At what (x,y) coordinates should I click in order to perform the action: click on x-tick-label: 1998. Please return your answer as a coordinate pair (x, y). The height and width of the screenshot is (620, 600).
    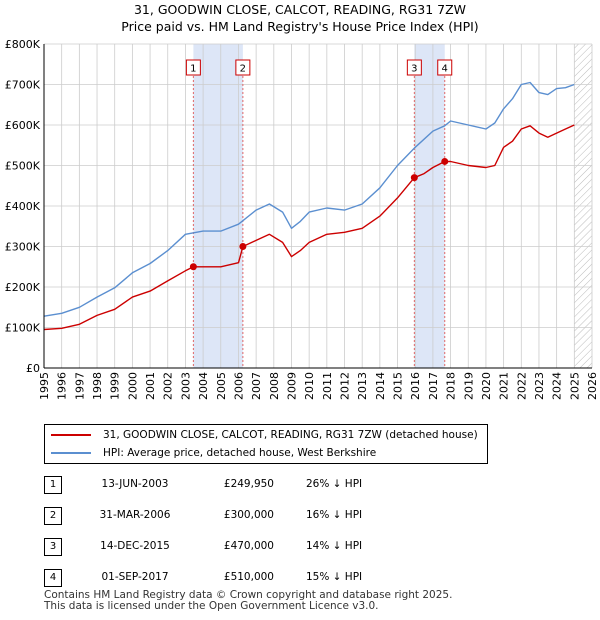
    Looking at the image, I should click on (97, 386).